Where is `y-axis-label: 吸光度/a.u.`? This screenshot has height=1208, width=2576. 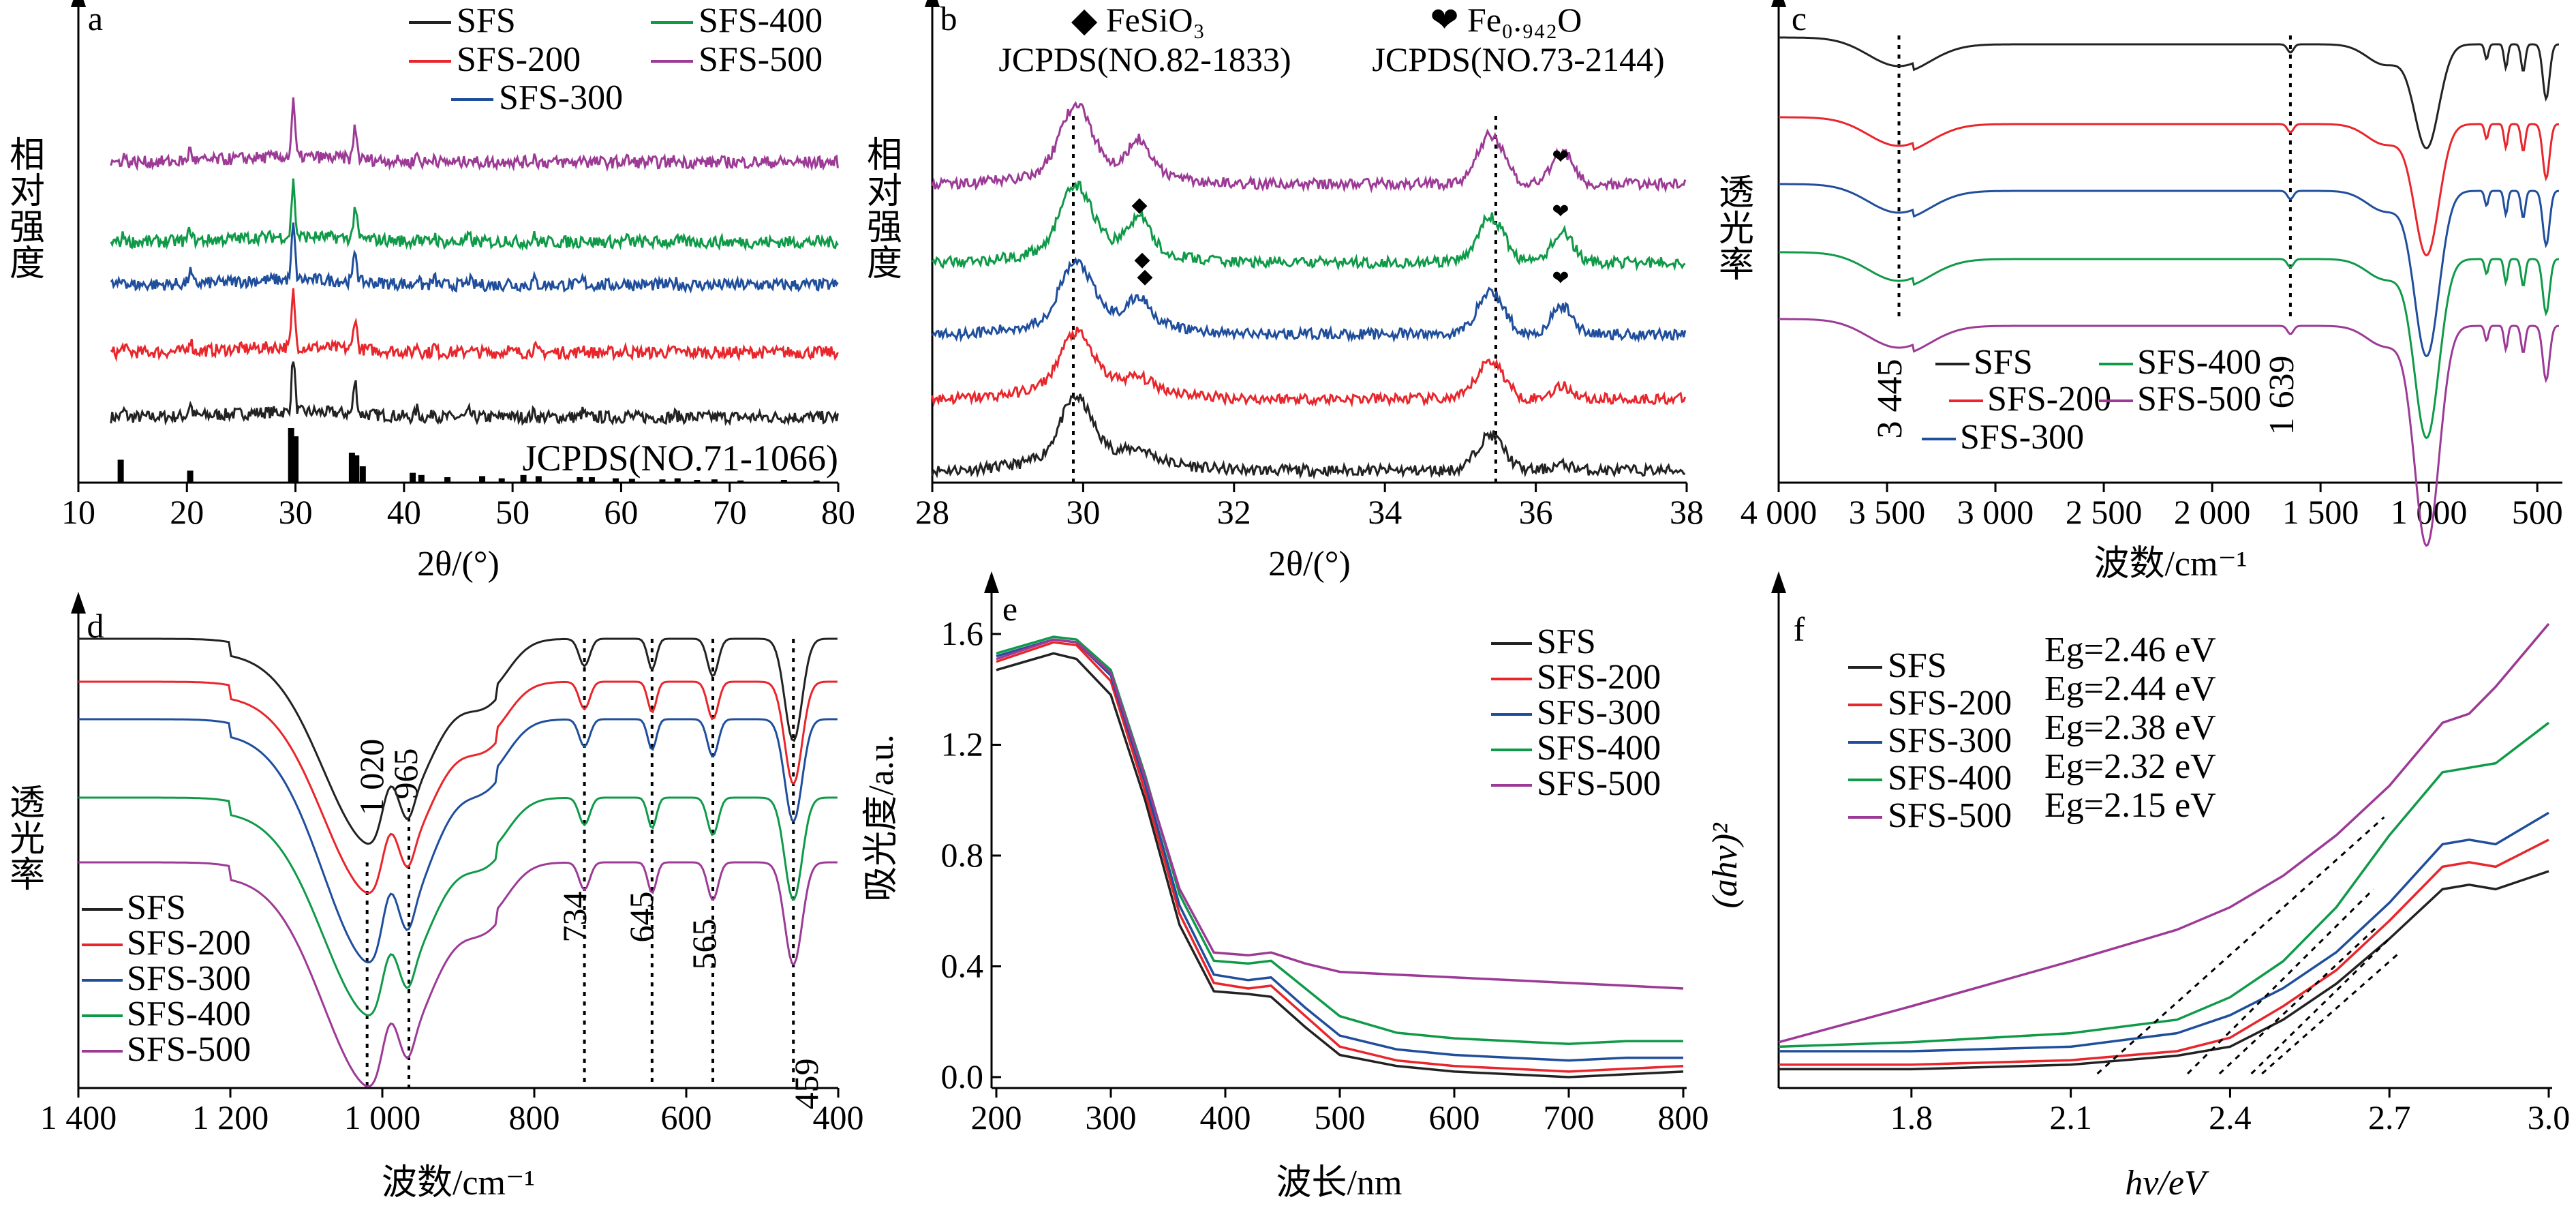 y-axis-label: 吸光度/a.u. is located at coordinates (881, 818).